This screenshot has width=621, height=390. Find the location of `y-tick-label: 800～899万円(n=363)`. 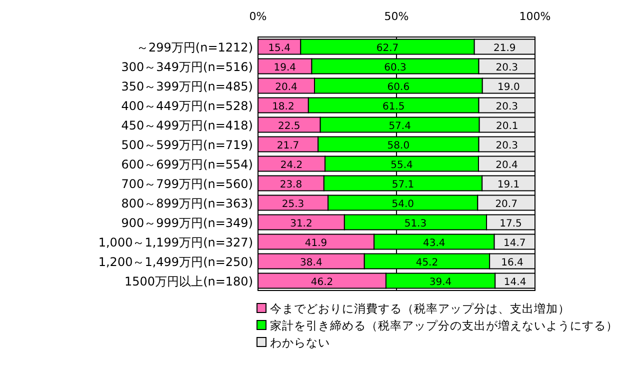

y-tick-label: 800～899万円(n=363) is located at coordinates (187, 203).